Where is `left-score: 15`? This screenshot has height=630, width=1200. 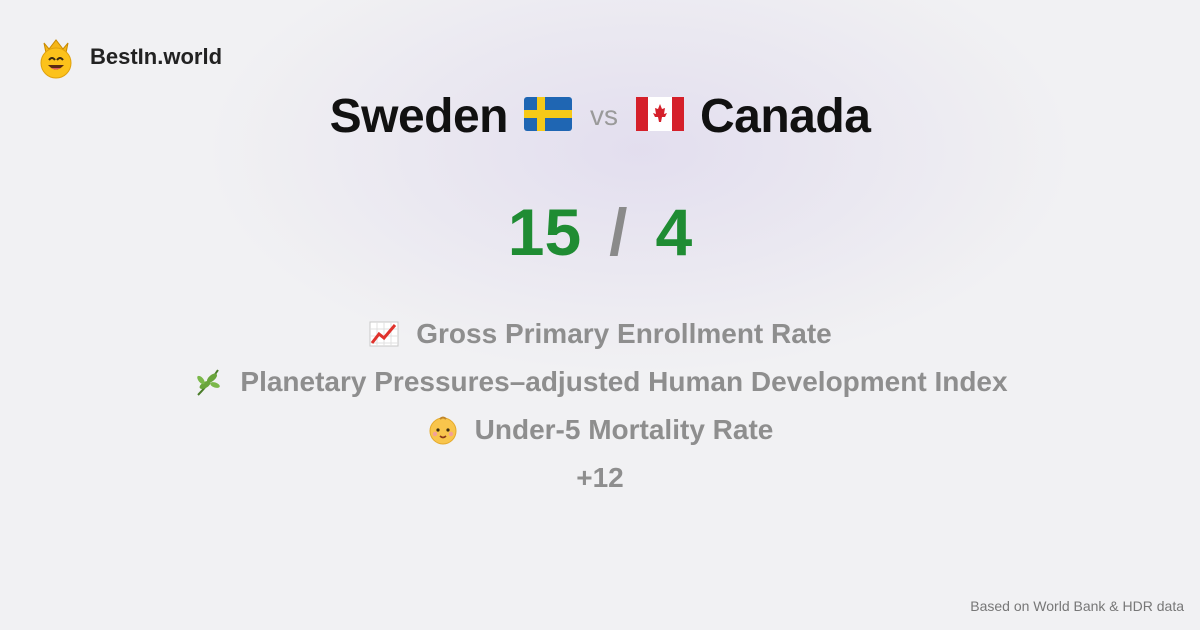
left-score: 15 is located at coordinates (544, 232).